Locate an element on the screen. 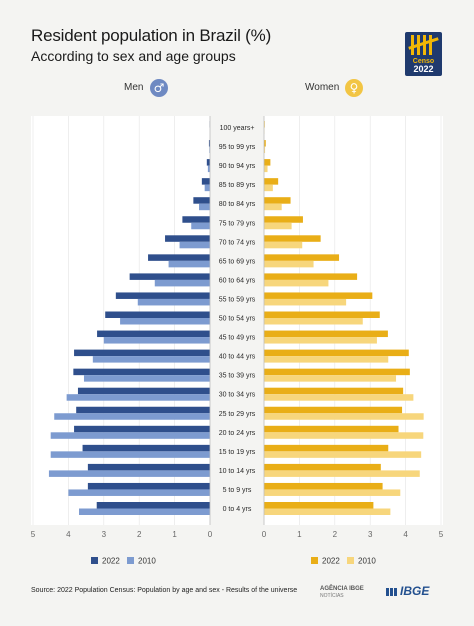  legend-swatch-women-2022 is located at coordinates (314, 560).